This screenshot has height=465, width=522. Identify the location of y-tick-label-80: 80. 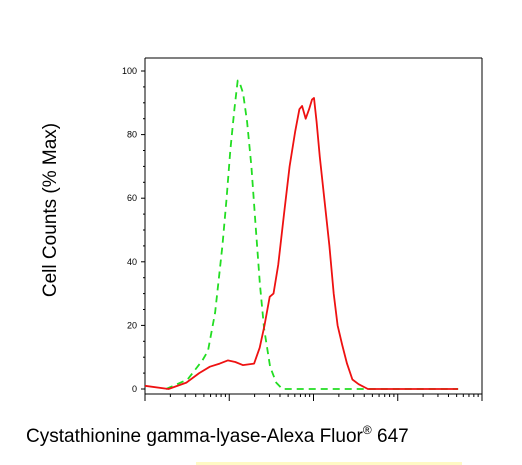
(132, 135).